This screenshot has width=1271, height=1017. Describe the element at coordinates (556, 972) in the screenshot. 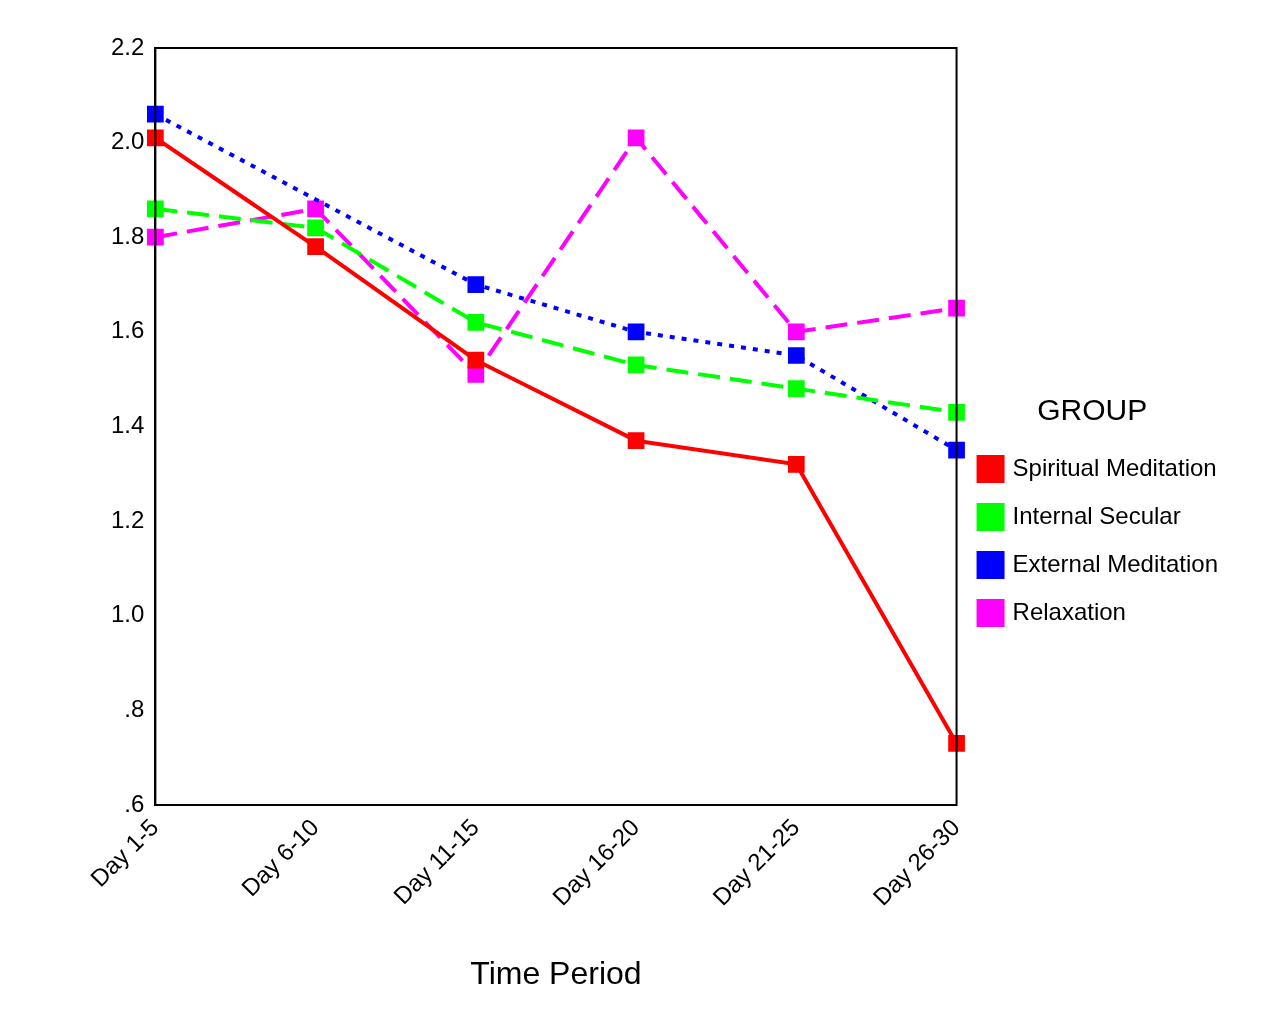

I see `x-axis-title: Time Period` at that location.